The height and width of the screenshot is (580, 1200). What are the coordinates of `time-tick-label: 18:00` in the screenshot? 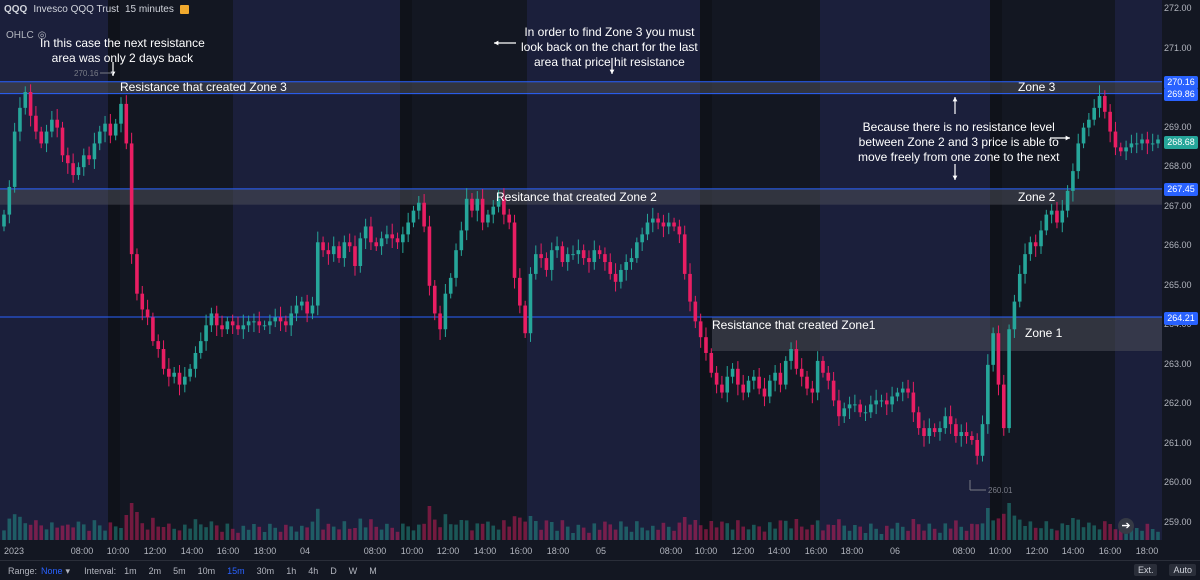 It's located at (1147, 551).